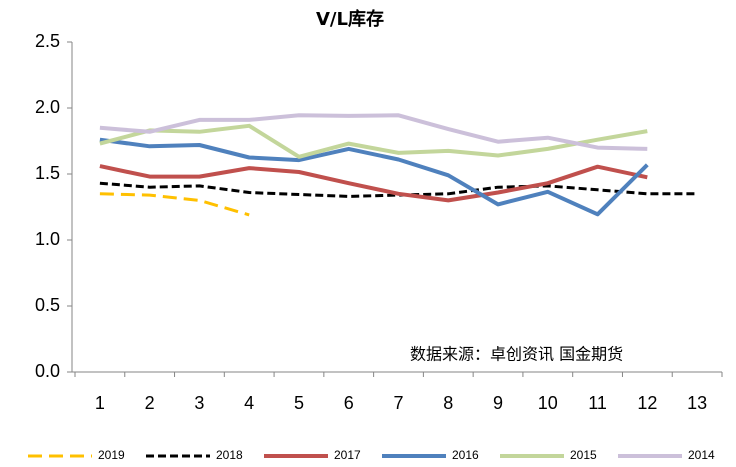 The image size is (736, 467). What do you see at coordinates (347, 455) in the screenshot?
I see `legend-label: 2017` at bounding box center [347, 455].